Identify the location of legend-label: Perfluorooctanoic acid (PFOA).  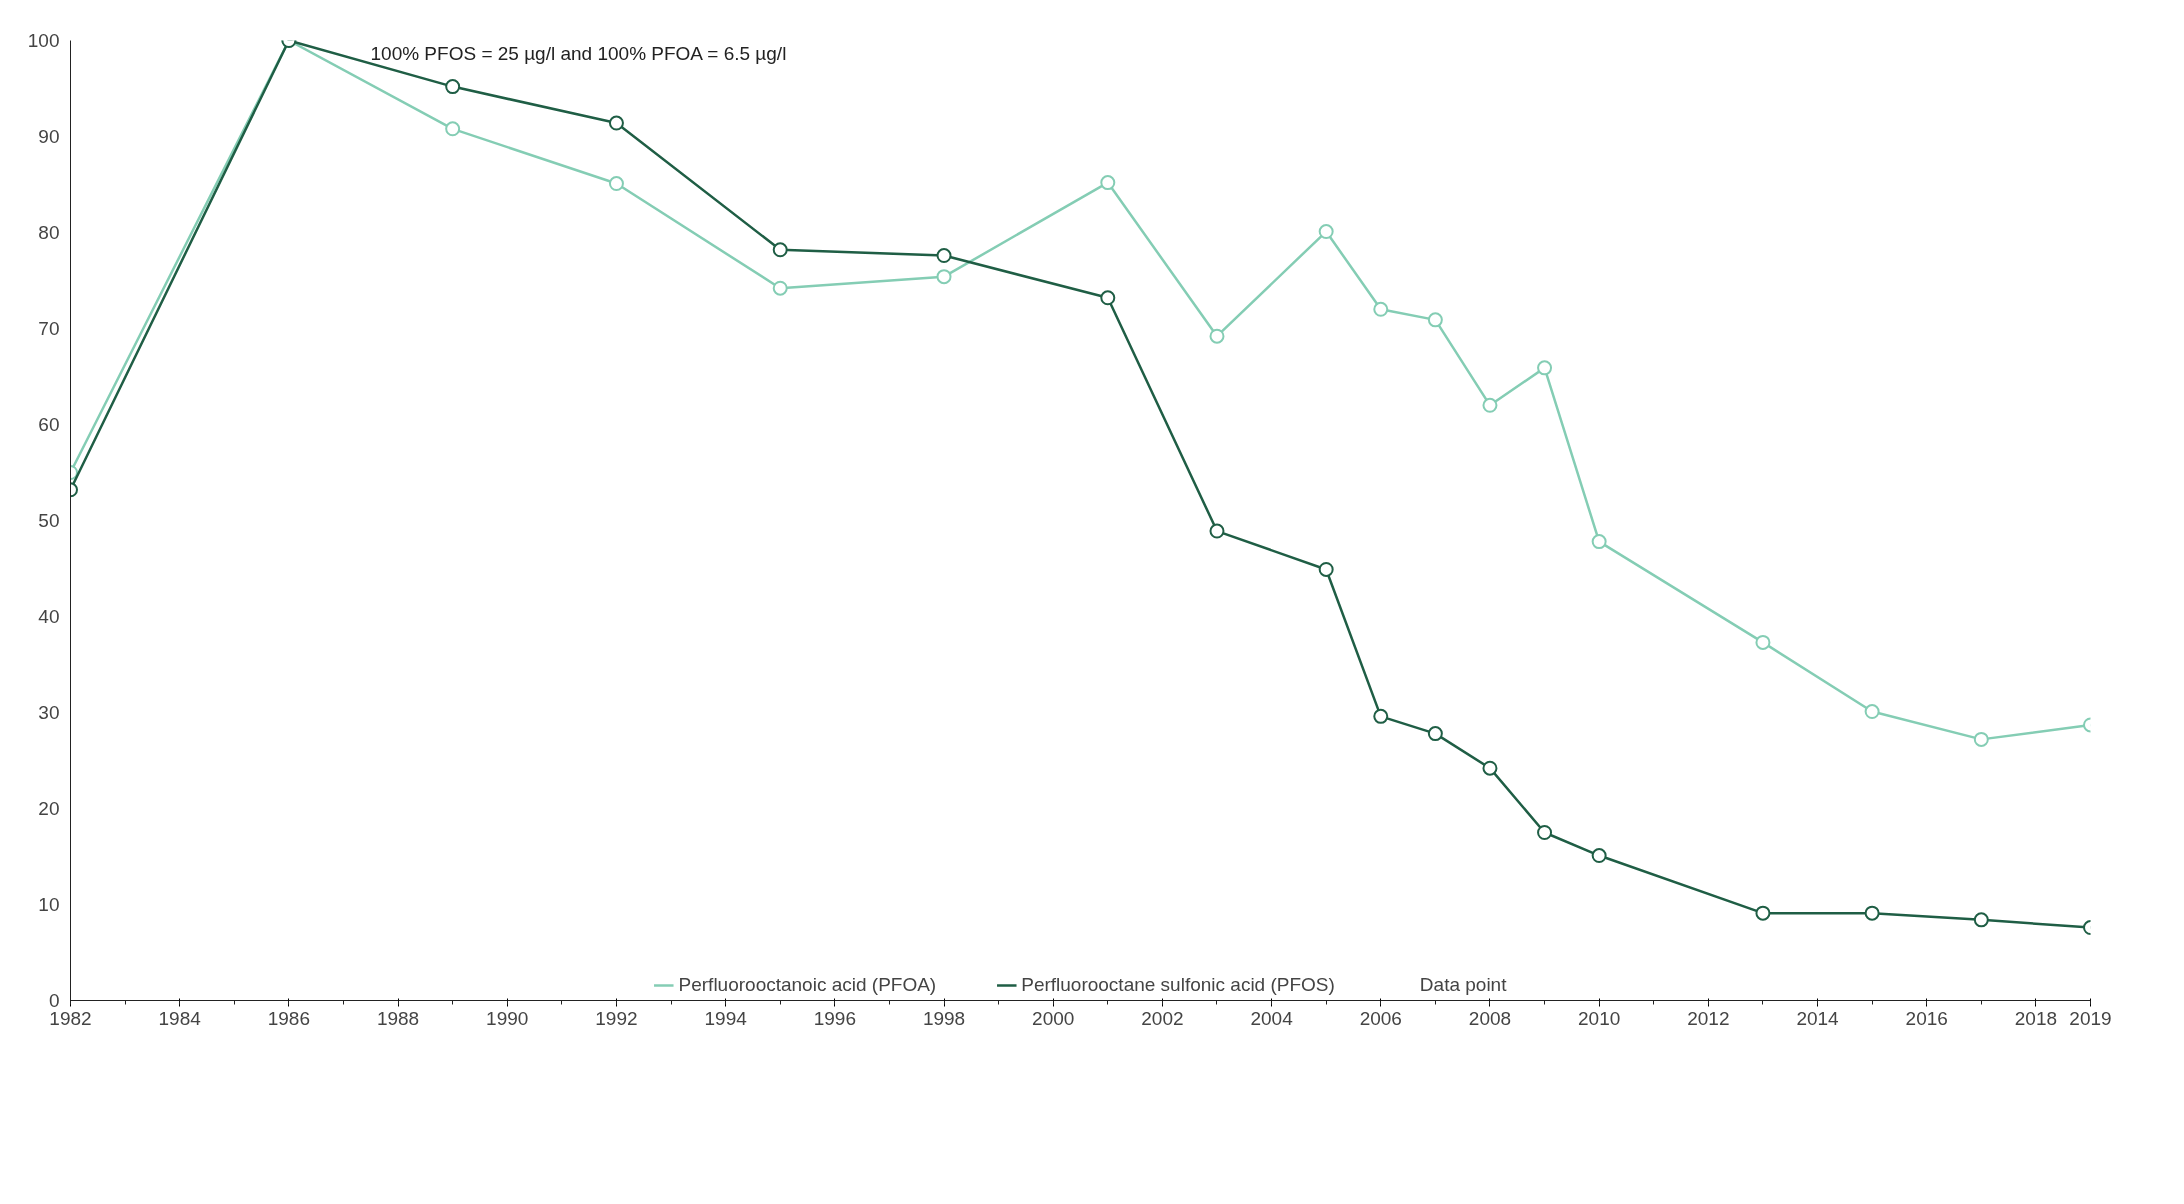
(807, 985).